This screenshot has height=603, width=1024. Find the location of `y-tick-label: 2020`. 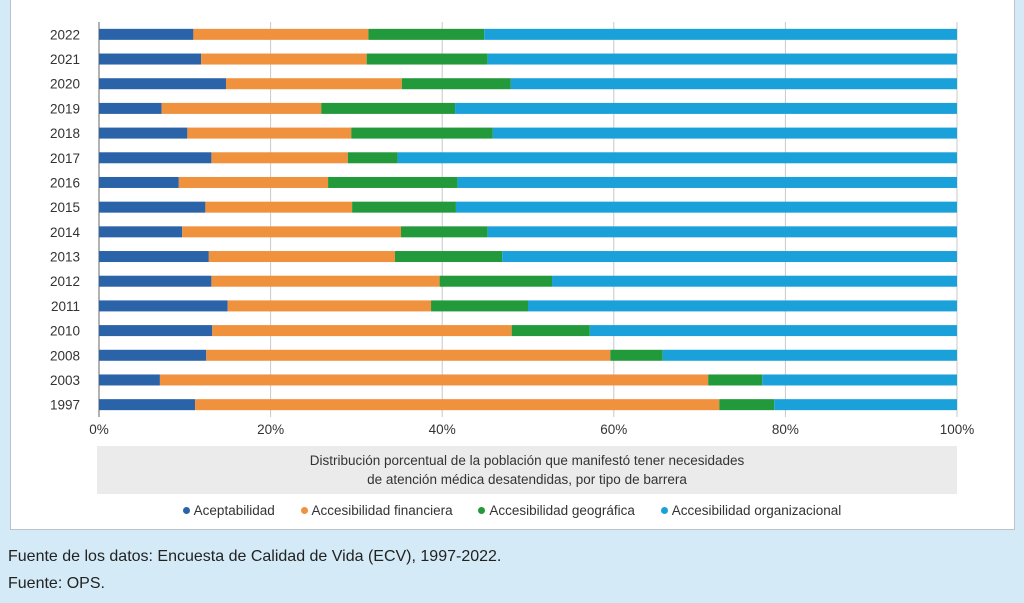

y-tick-label: 2020 is located at coordinates (65, 84).